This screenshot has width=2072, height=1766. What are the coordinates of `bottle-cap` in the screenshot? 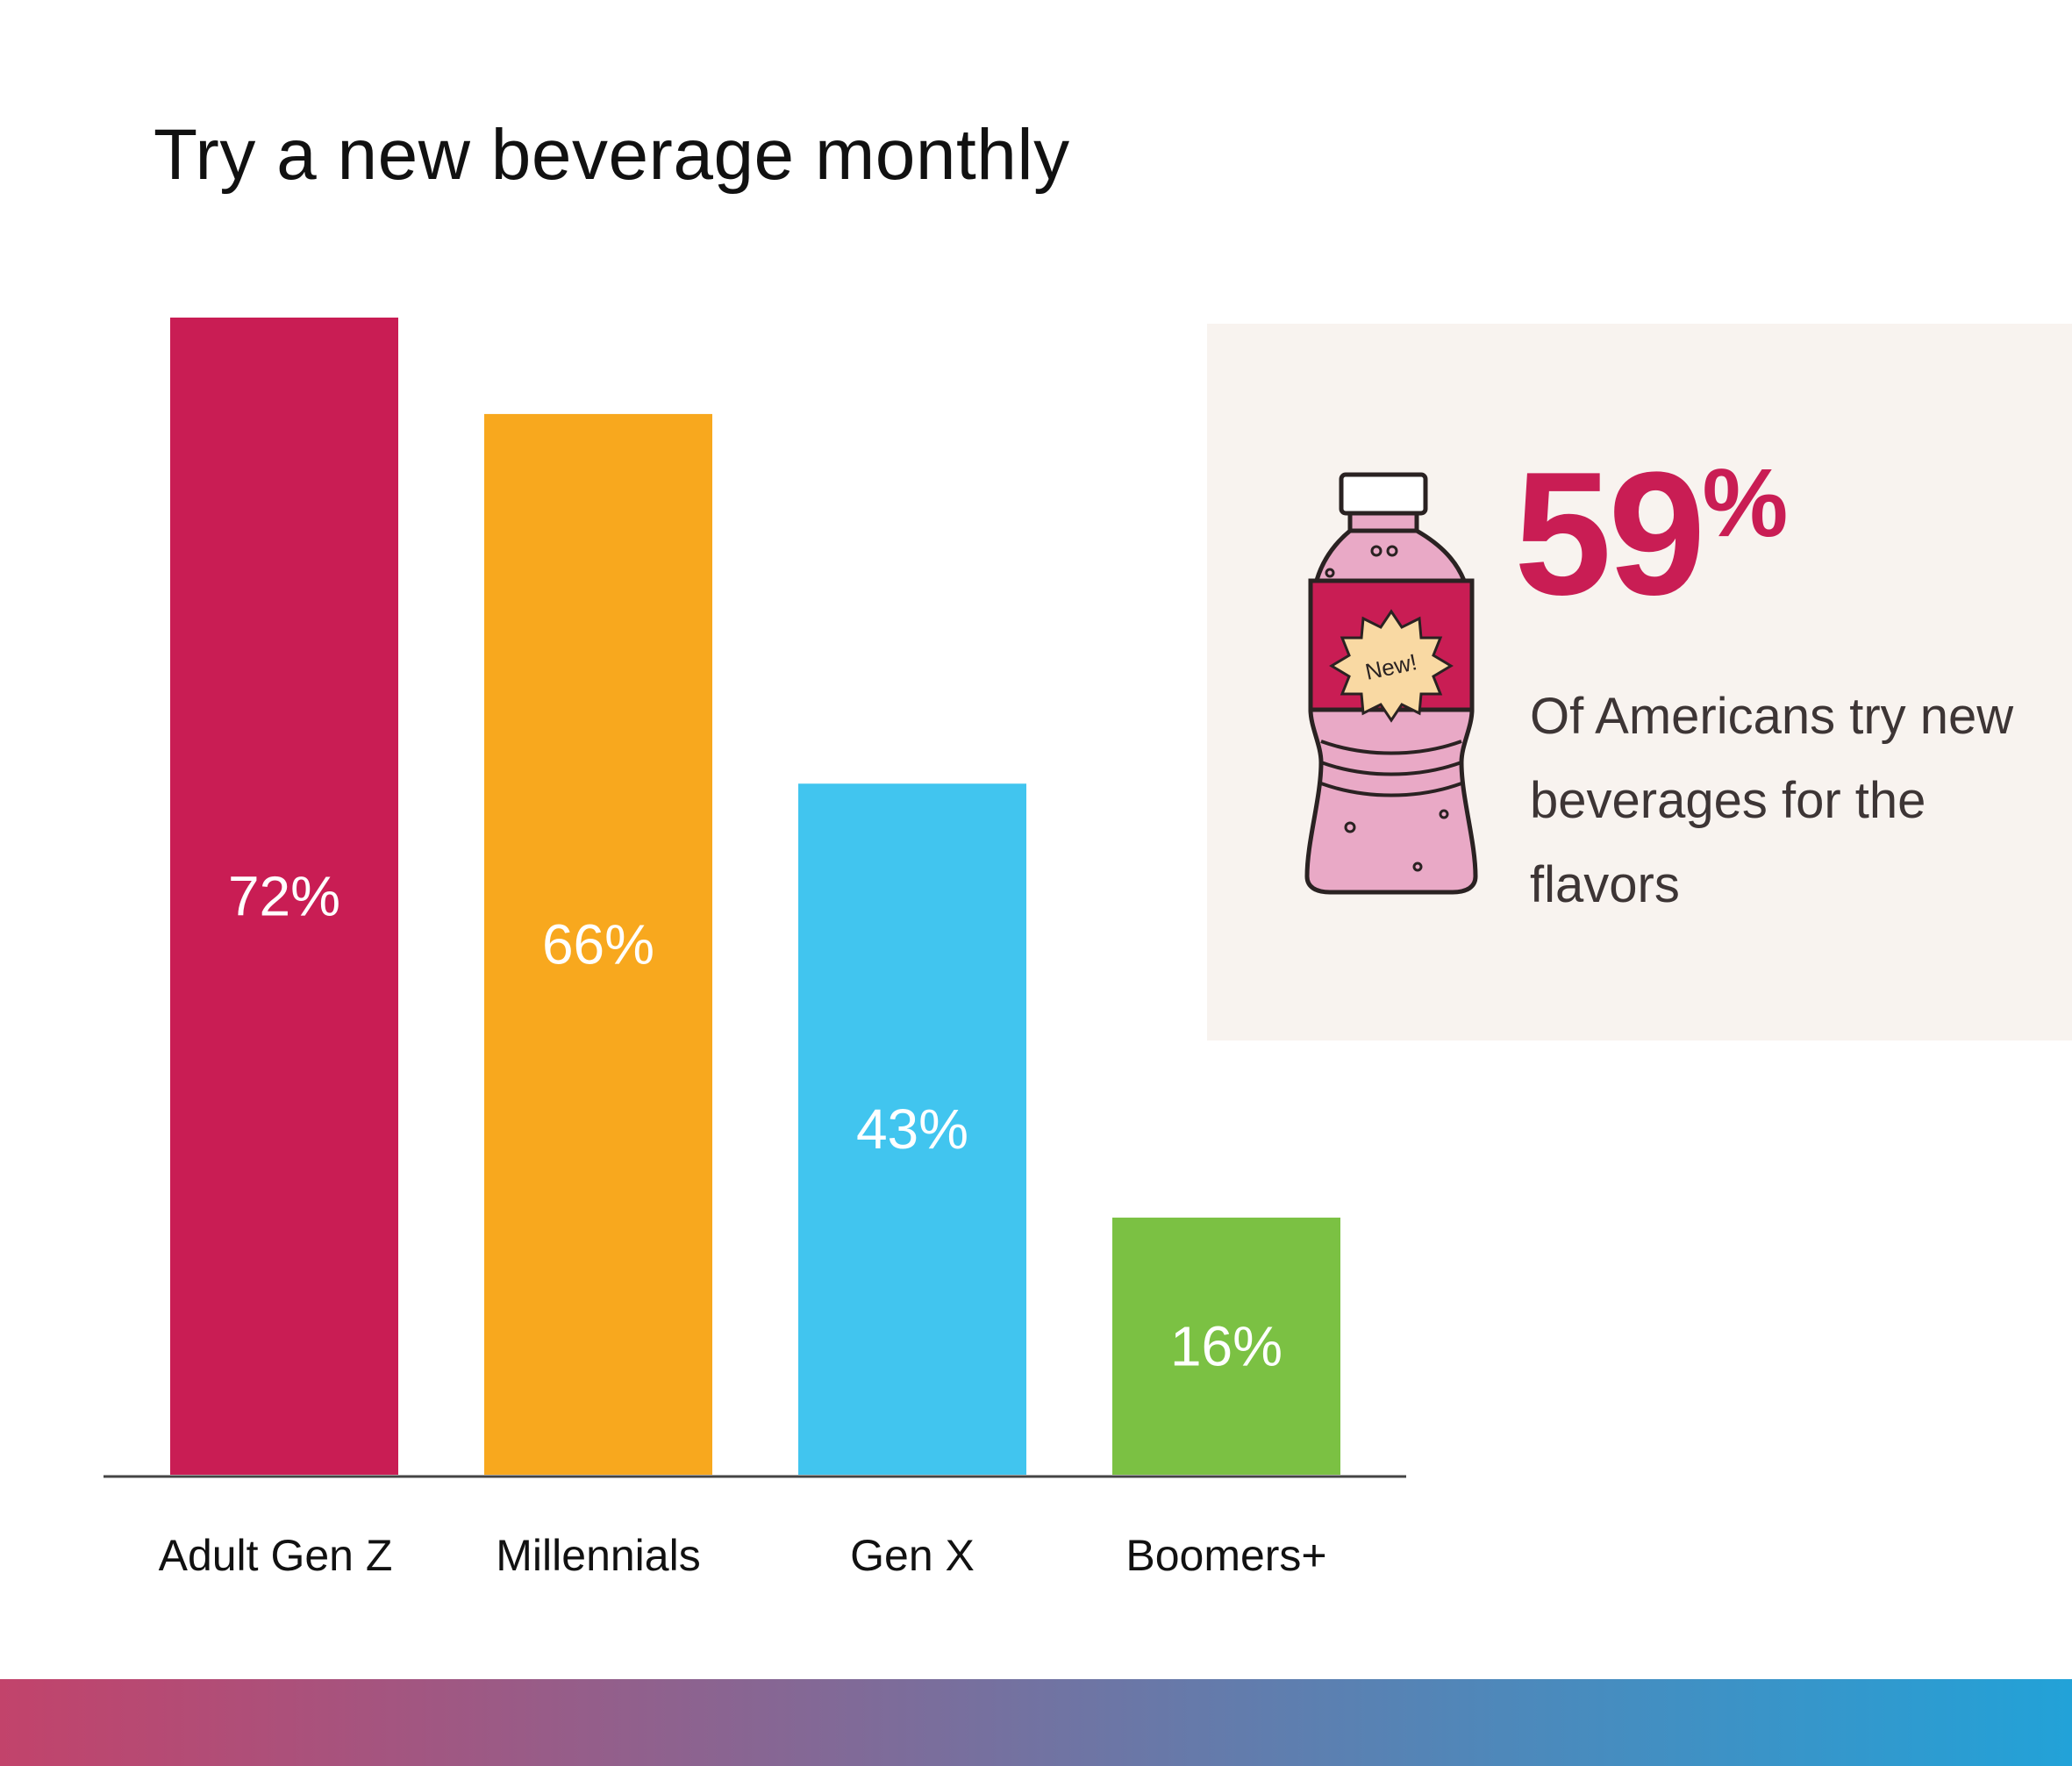 It's located at (1384, 494).